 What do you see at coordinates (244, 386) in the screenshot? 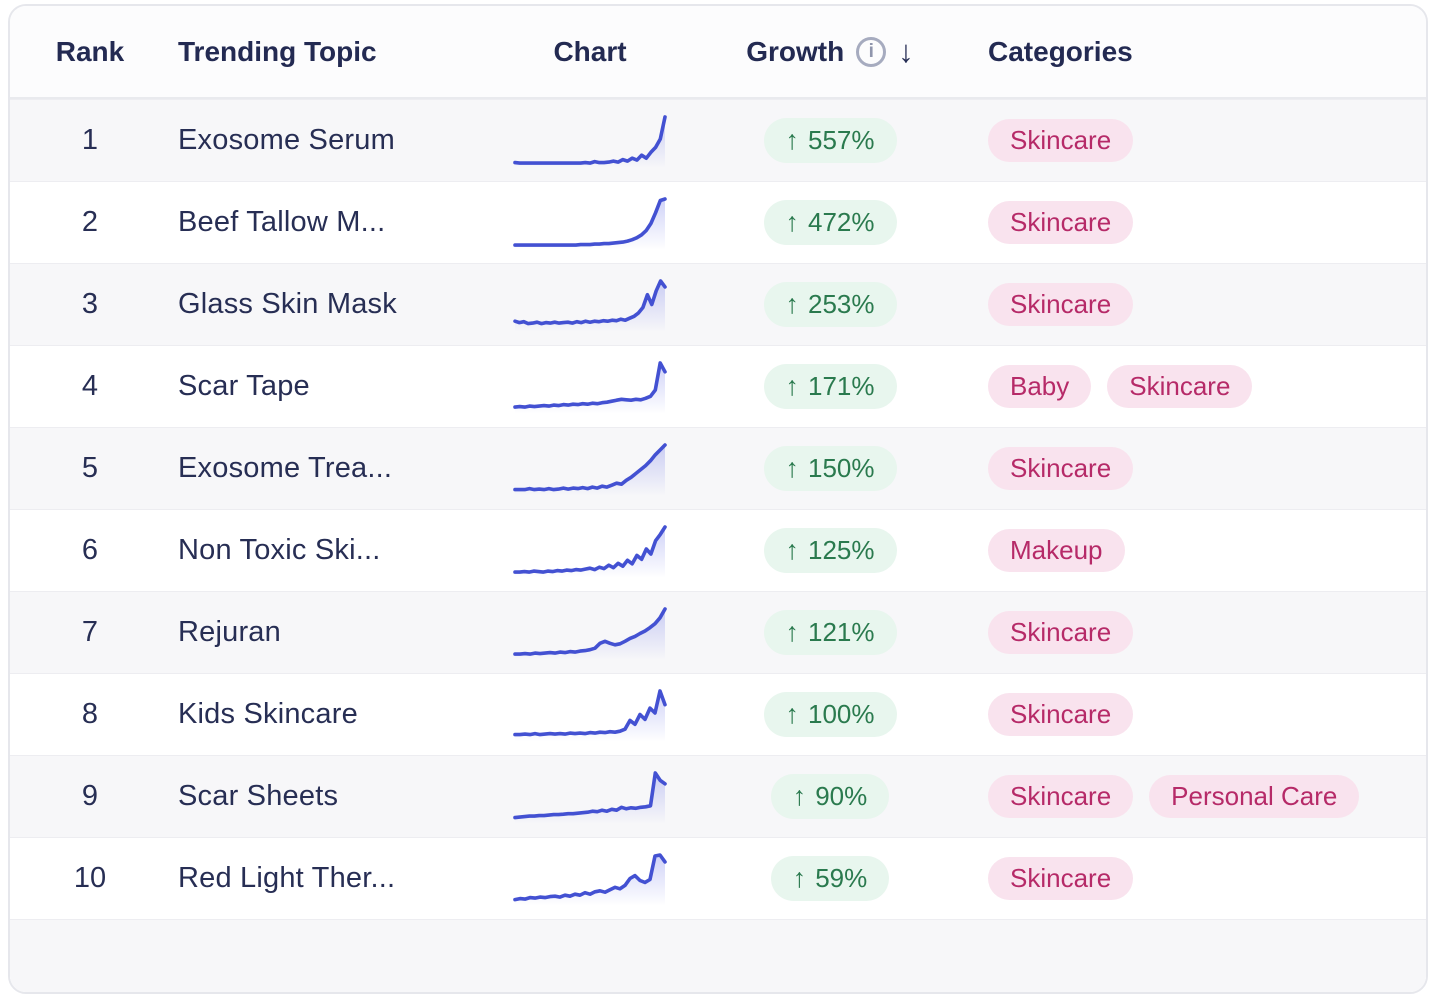
I see `topic-cell: Scar Tape` at bounding box center [244, 386].